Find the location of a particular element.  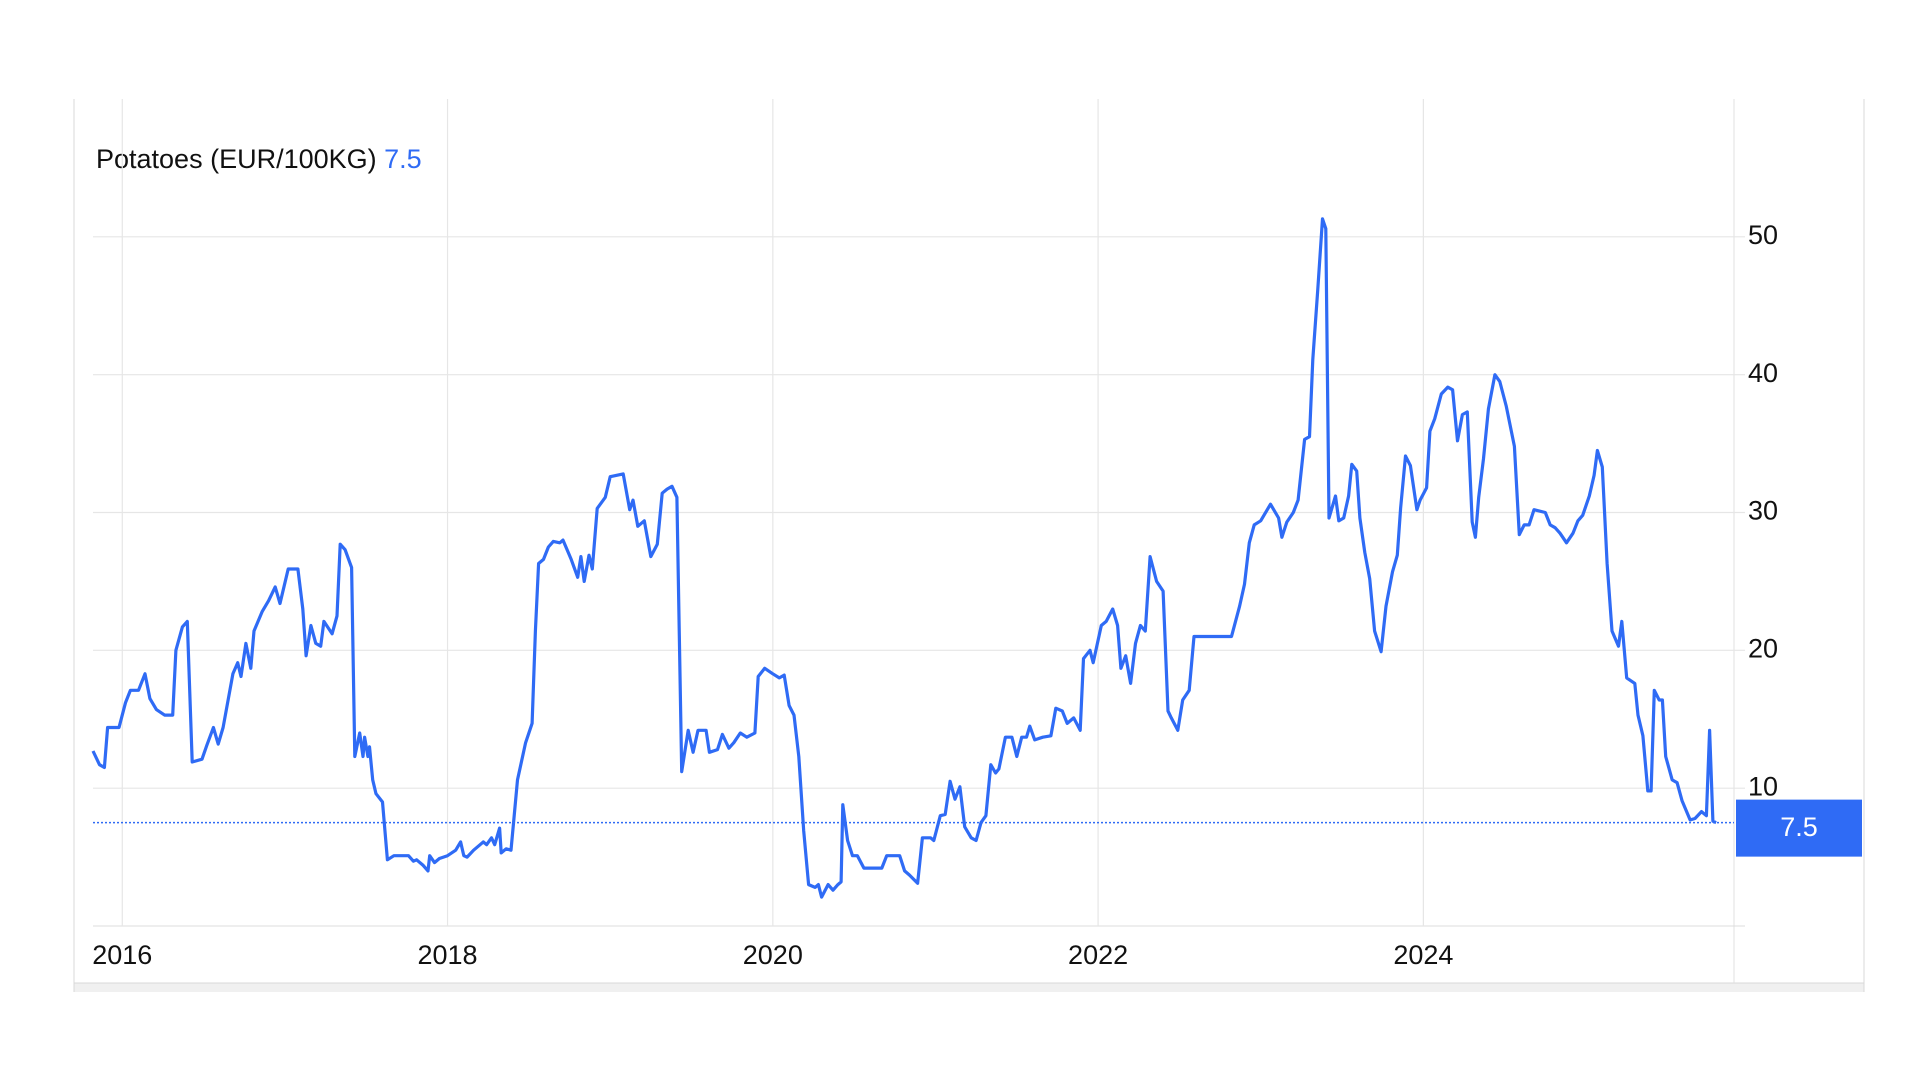

y-tick-label: 40 is located at coordinates (1763, 373).